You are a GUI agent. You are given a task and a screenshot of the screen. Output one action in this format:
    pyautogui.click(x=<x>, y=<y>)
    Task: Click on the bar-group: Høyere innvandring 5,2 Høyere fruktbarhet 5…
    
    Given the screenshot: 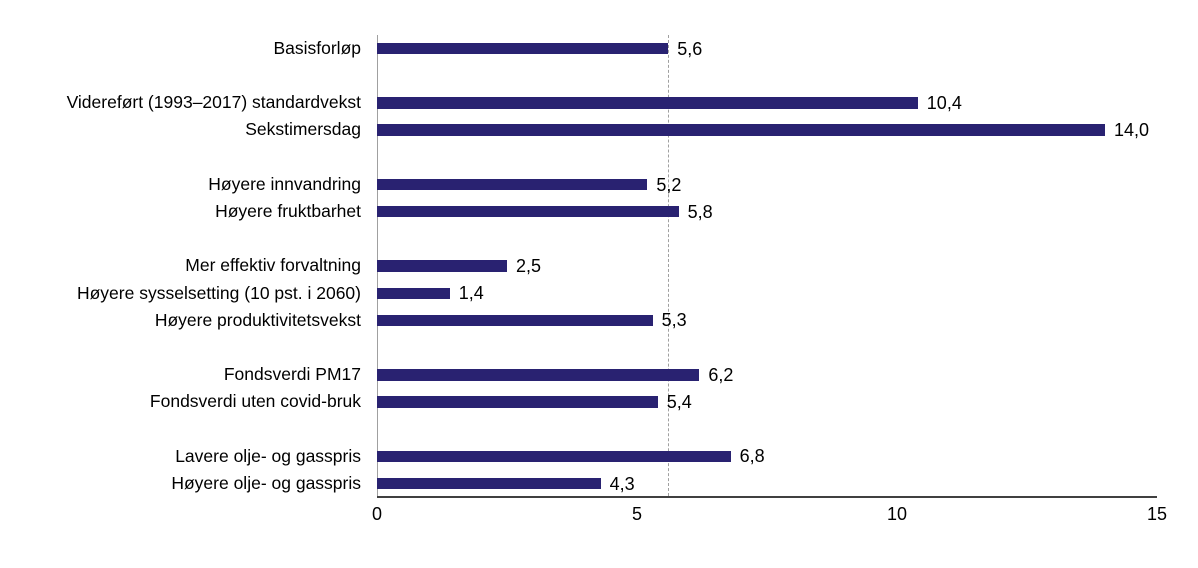 What is the action you would take?
    pyautogui.click(x=578, y=198)
    